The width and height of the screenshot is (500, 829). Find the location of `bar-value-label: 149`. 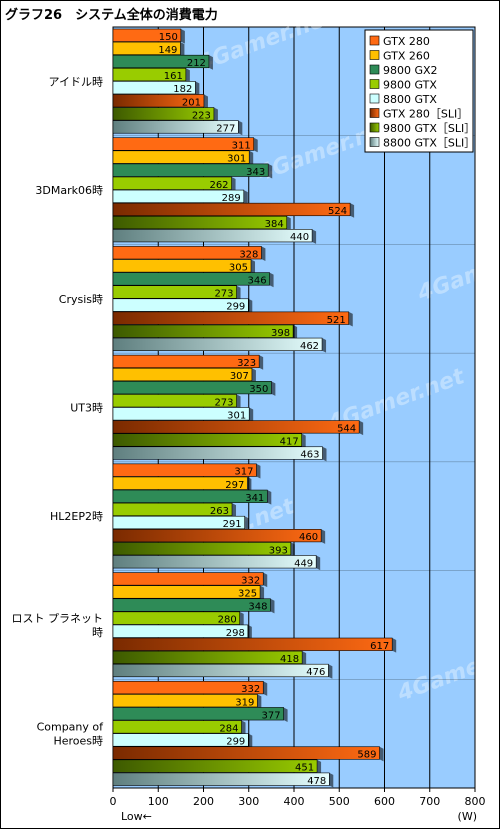

bar-value-label: 149 is located at coordinates (167, 50).